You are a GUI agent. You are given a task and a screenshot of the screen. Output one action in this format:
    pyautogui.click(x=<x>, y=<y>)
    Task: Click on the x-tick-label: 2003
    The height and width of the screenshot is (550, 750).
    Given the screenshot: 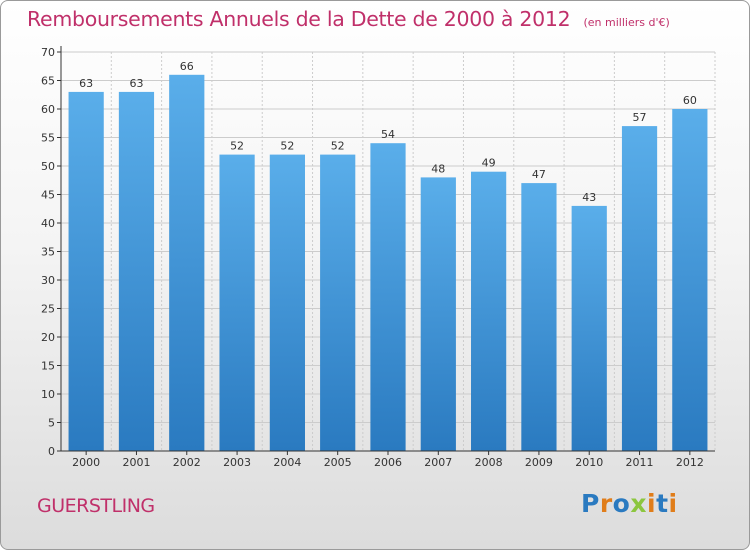 What is the action you would take?
    pyautogui.click(x=237, y=462)
    